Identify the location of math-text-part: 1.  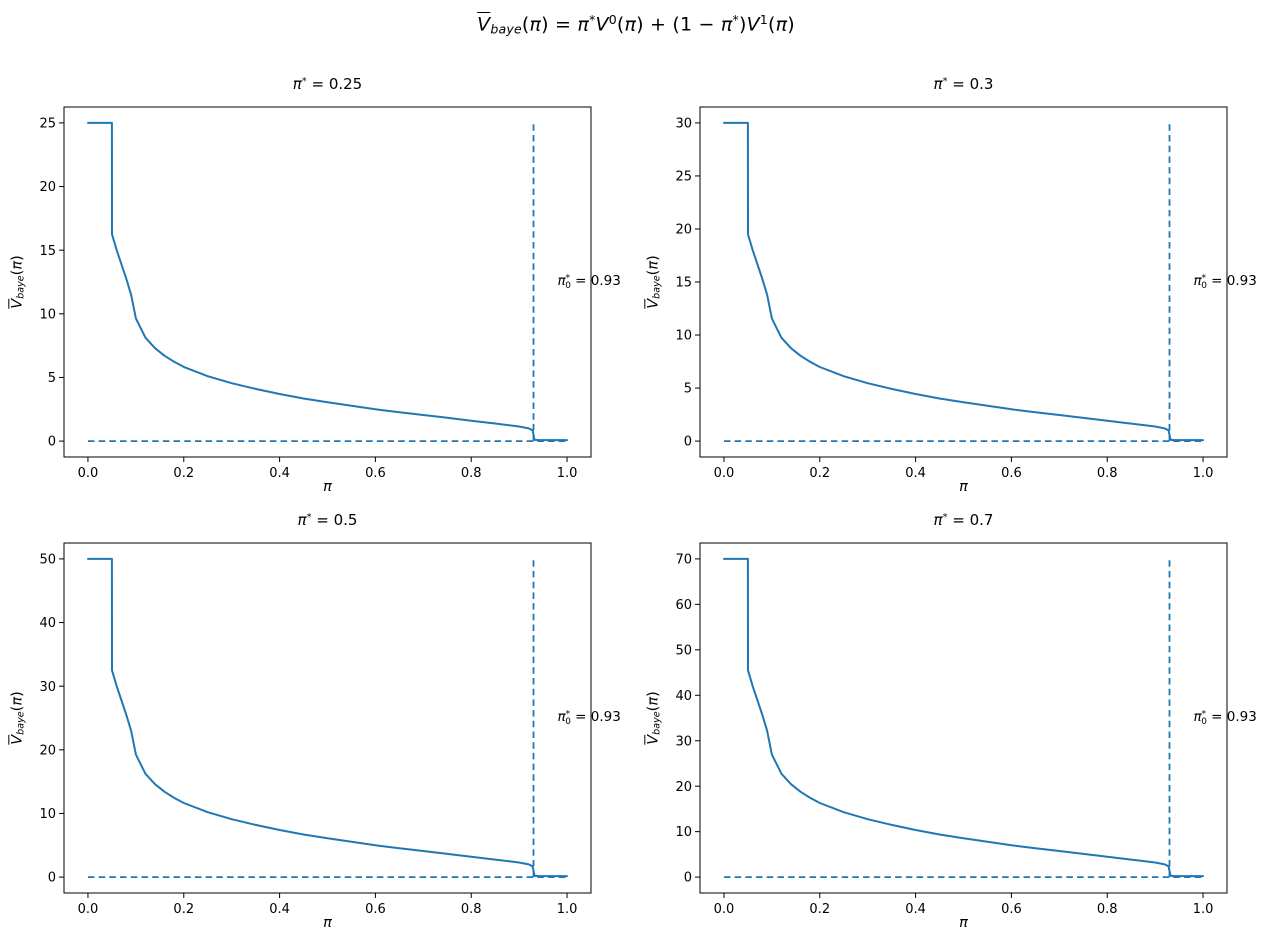
(763, 19).